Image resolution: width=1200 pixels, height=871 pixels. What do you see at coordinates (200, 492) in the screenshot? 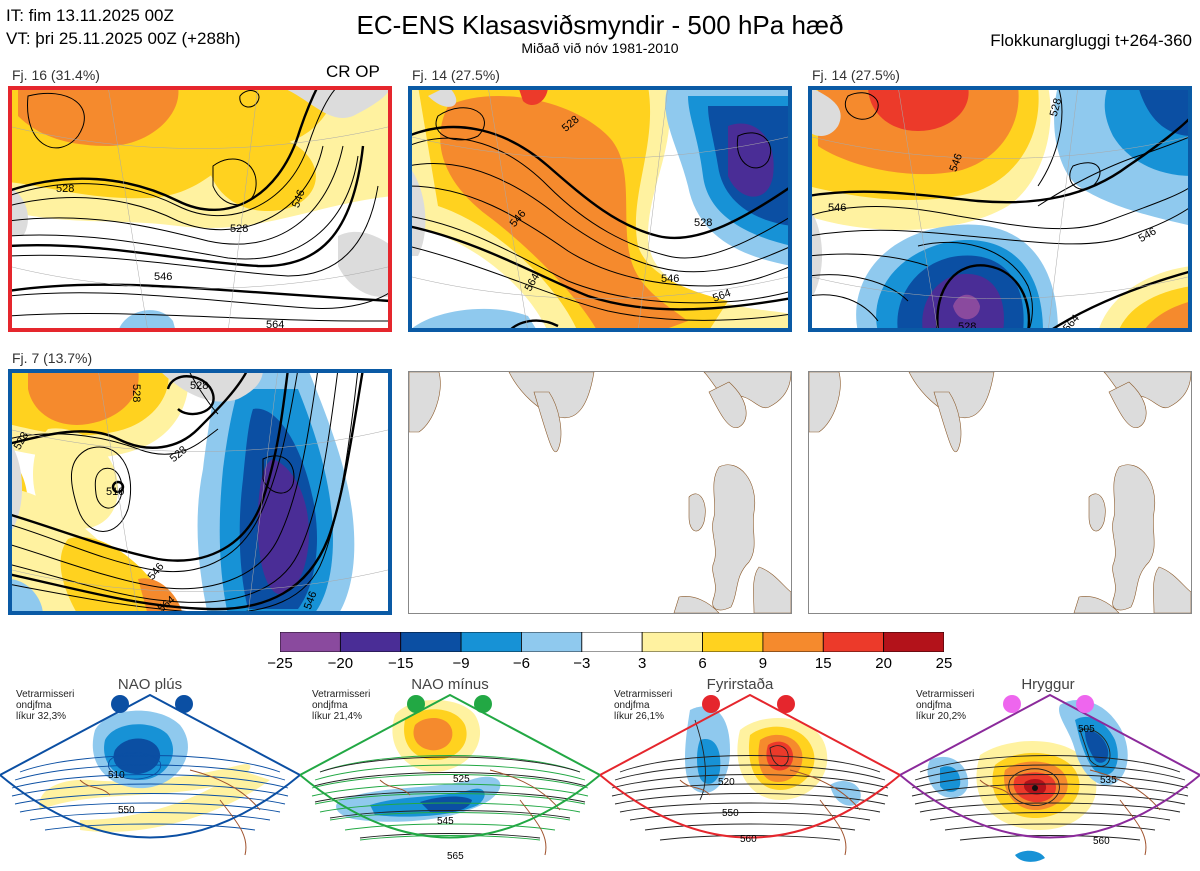
I see `cluster-map-4: 528 528 528 510 528 546 564 546` at bounding box center [200, 492].